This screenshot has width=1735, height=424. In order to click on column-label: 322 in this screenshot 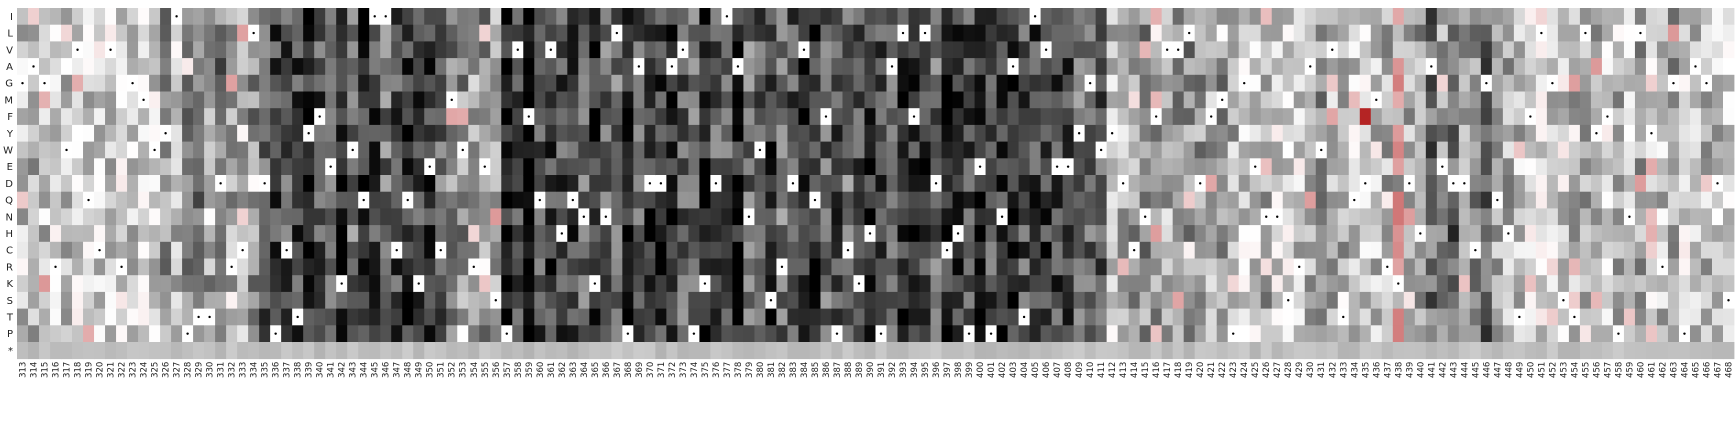, I will do `click(123, 370)`.